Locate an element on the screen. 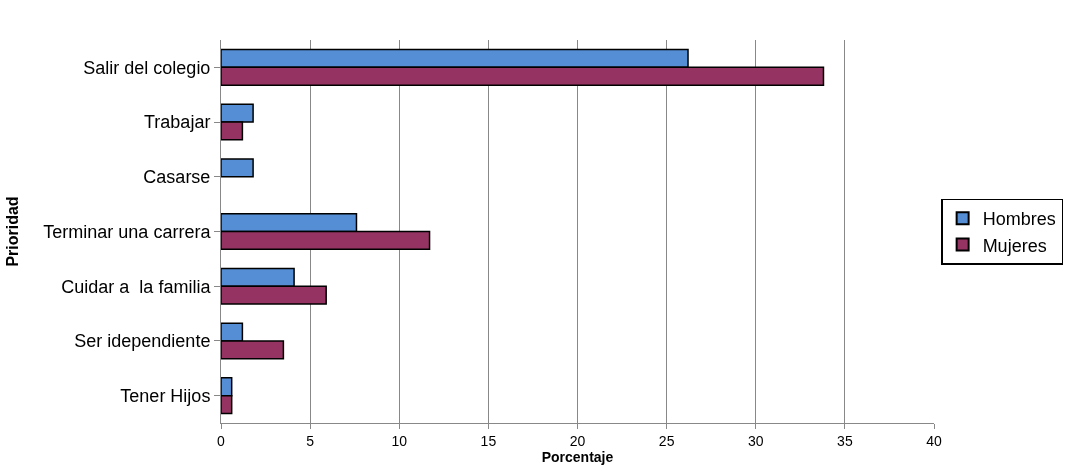 The height and width of the screenshot is (471, 1075). y-tick-label: Salir del colegio is located at coordinates (147, 67).